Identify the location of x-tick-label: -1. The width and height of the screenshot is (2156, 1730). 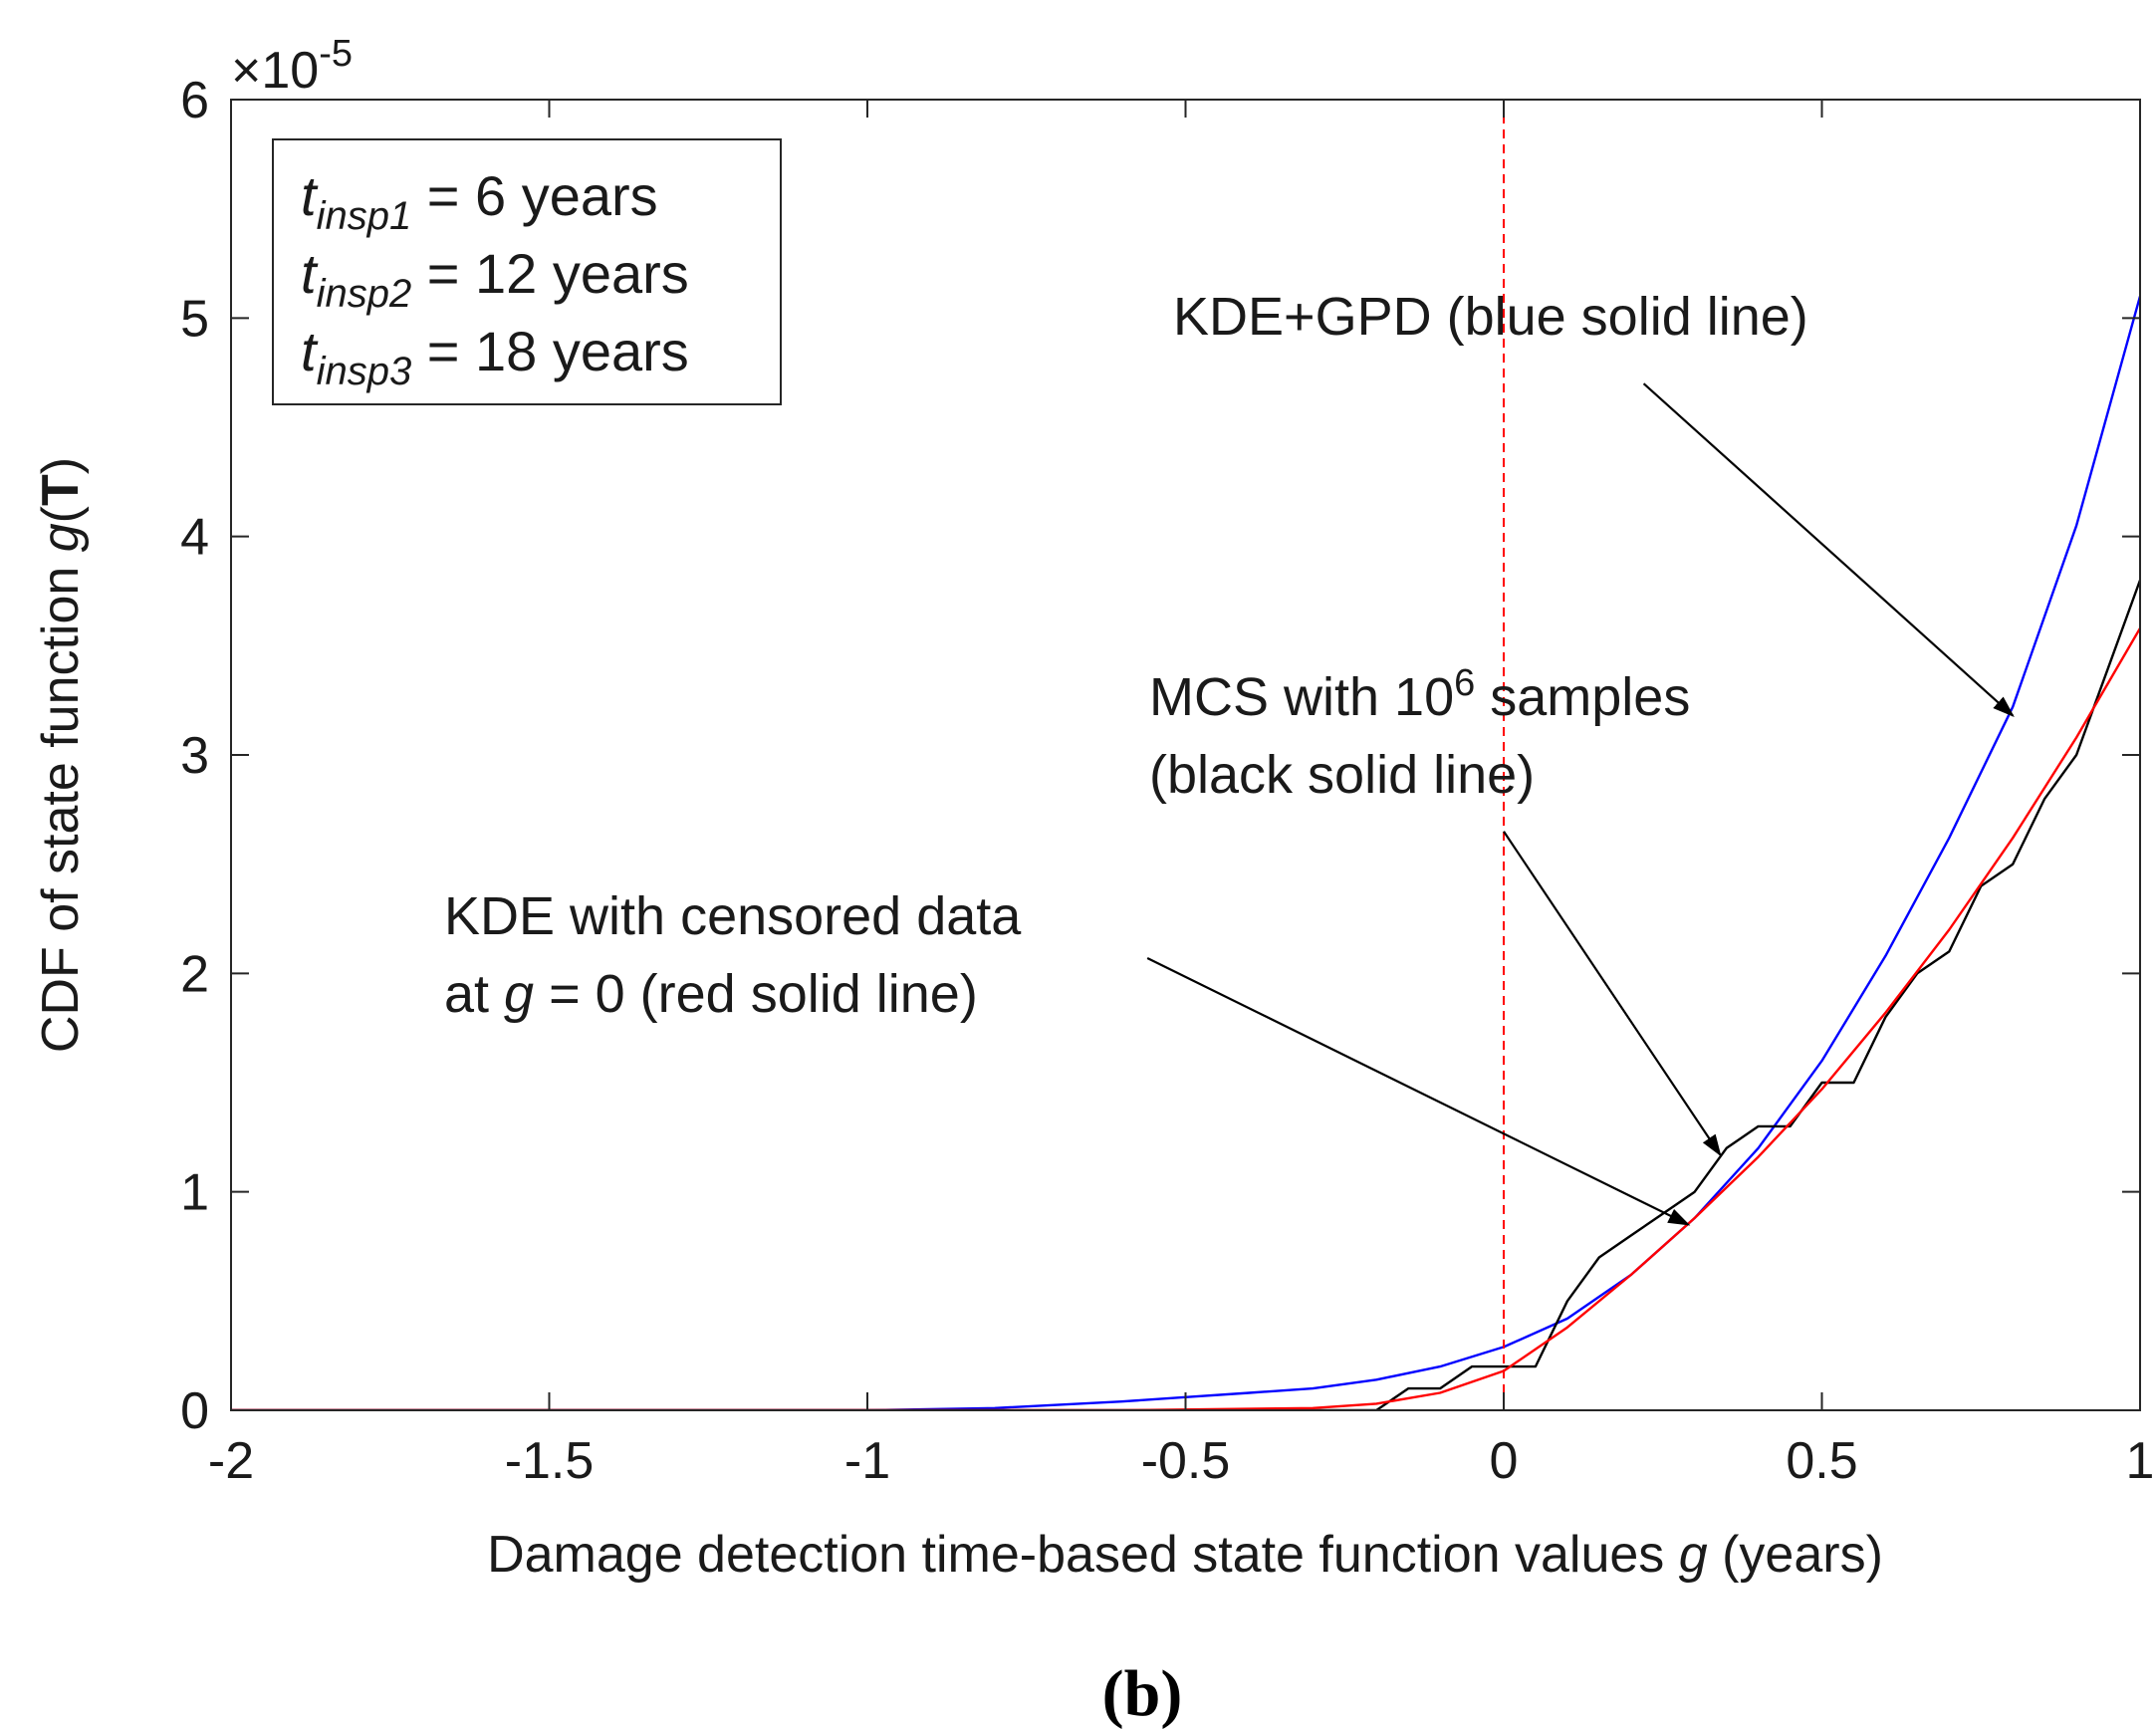
(867, 1461).